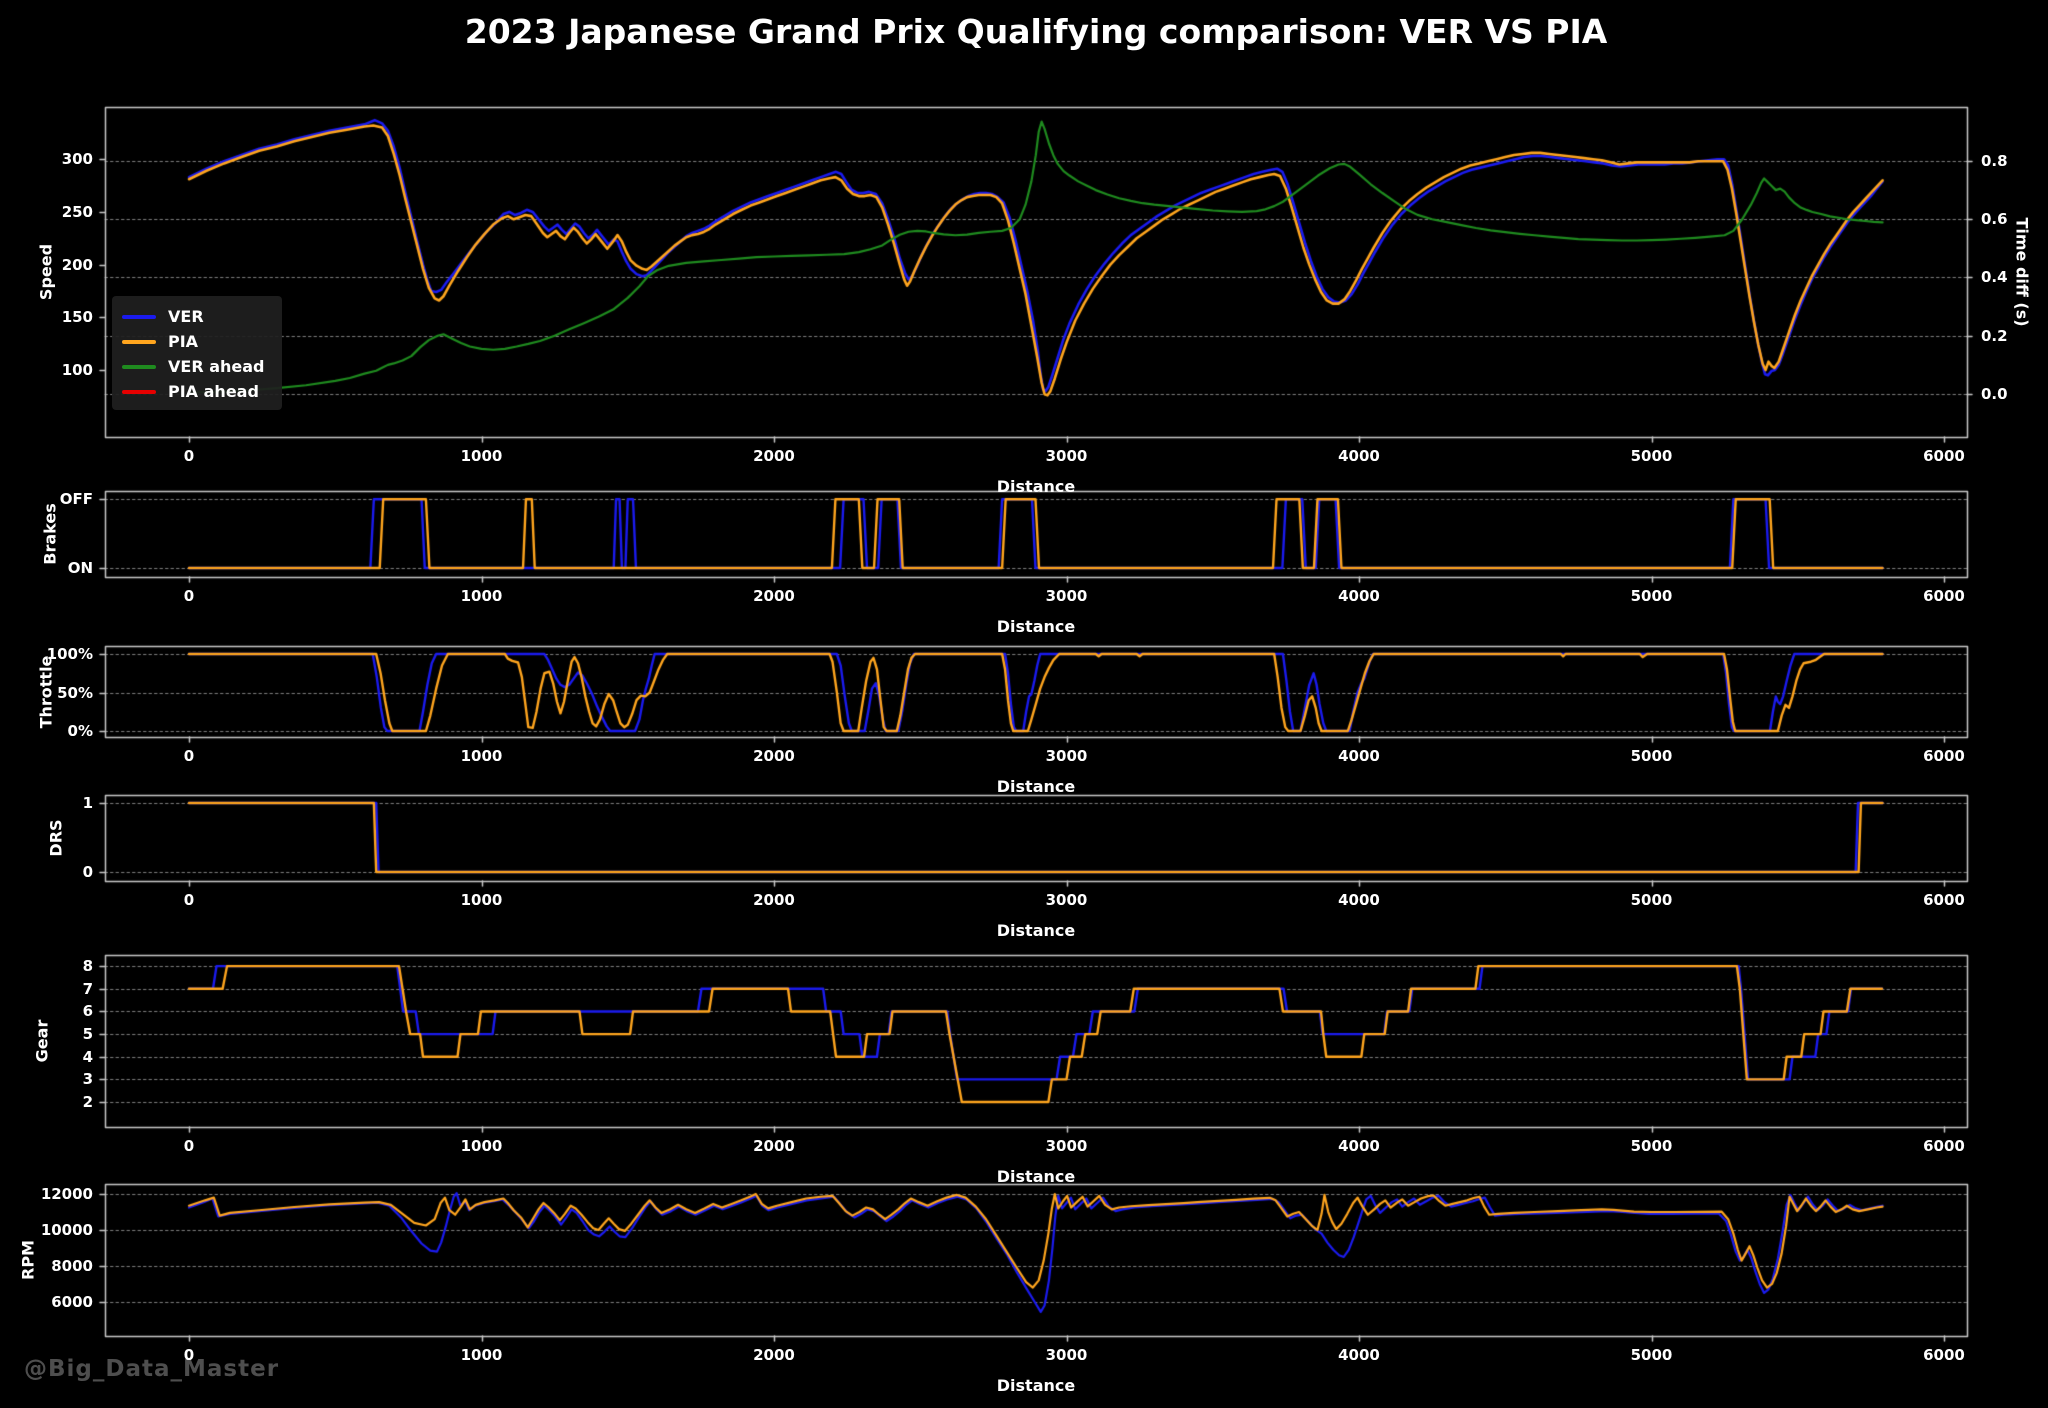 This screenshot has height=1408, width=2048. What do you see at coordinates (183, 341) in the screenshot?
I see `legend-label-pia: PIA` at bounding box center [183, 341].